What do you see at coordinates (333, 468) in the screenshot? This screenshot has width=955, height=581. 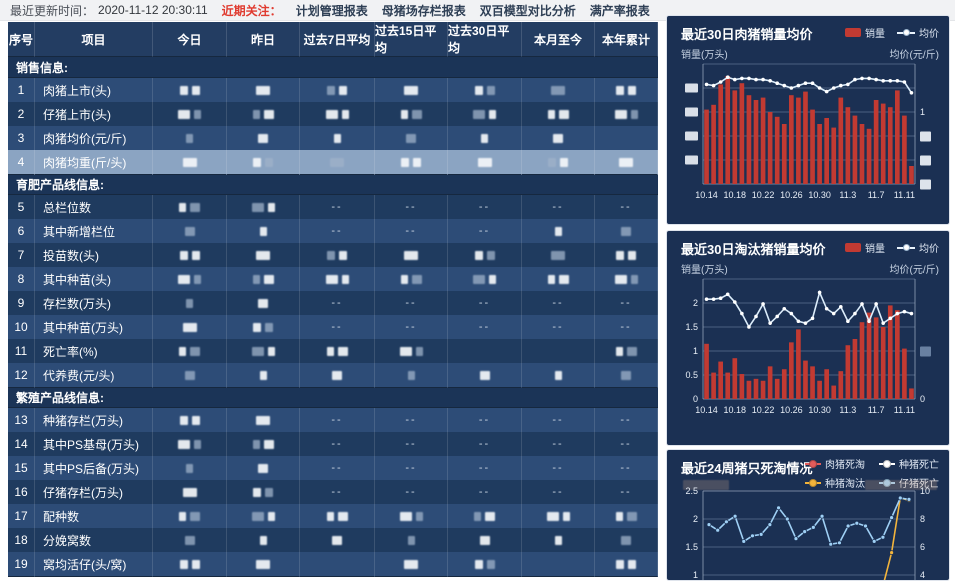 I see `table-row: 15 其中PS后备(万头) -- -- -- -- --` at bounding box center [333, 468].